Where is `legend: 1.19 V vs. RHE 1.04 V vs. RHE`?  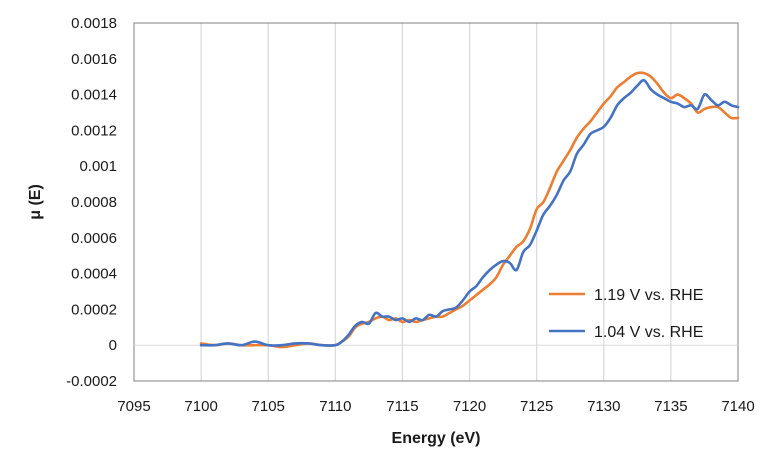
legend: 1.19 V vs. RHE 1.04 V vs. RHE is located at coordinates (626, 314).